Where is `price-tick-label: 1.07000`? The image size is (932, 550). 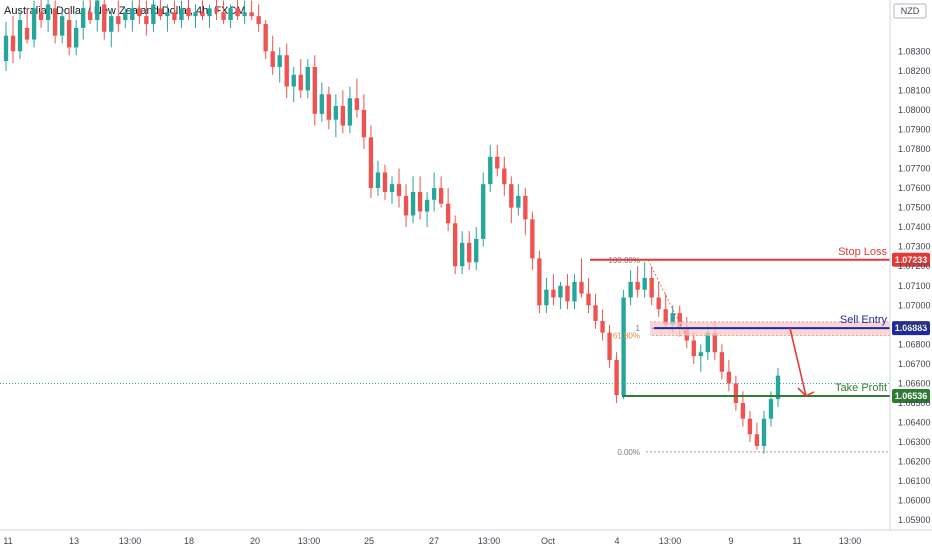 price-tick-label: 1.07000 is located at coordinates (914, 305).